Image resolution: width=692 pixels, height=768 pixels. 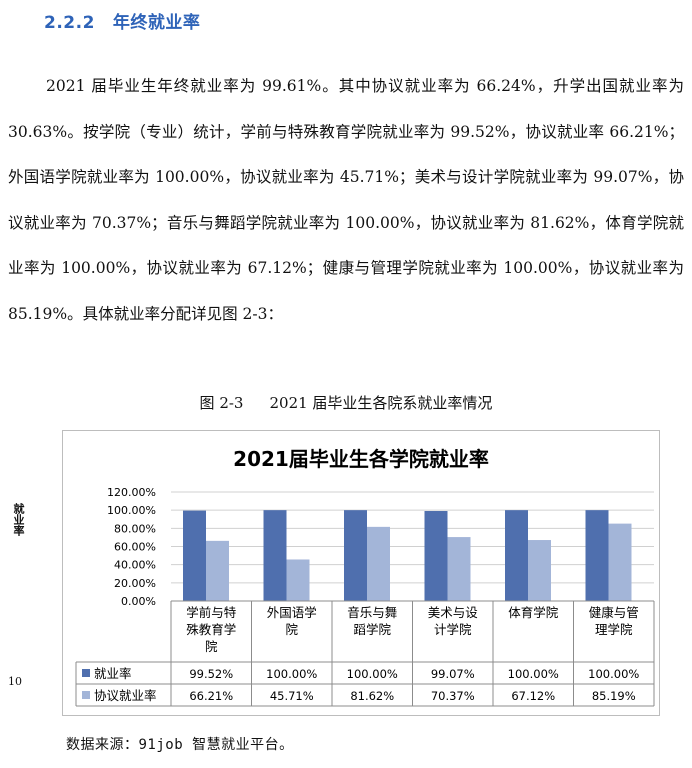 What do you see at coordinates (372, 629) in the screenshot?
I see `category-label: 蹈学院` at bounding box center [372, 629].